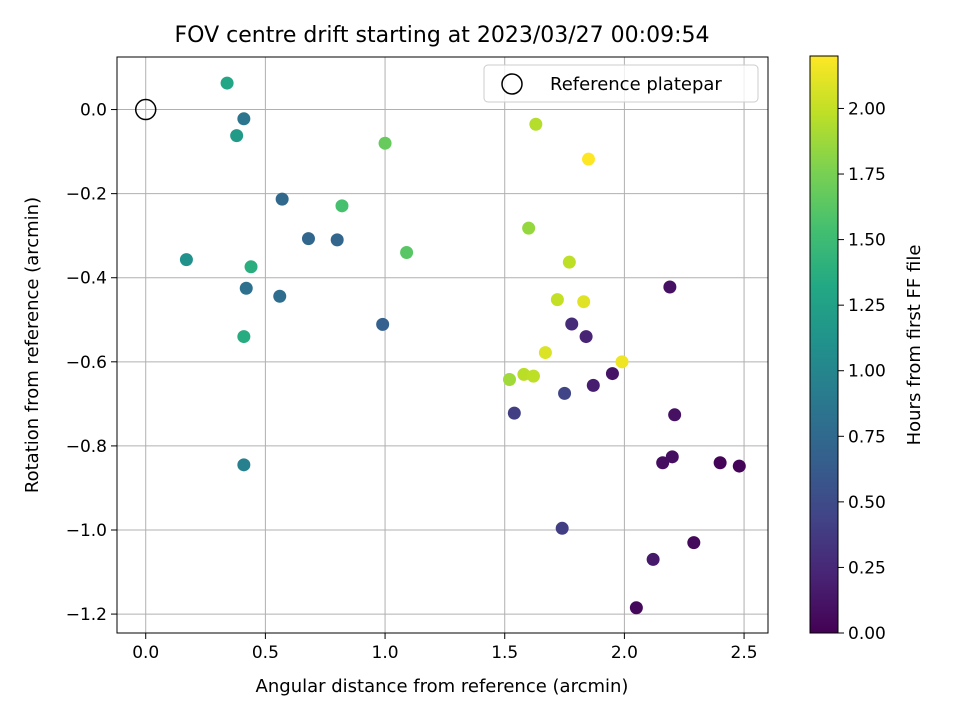 The height and width of the screenshot is (720, 960). What do you see at coordinates (867, 306) in the screenshot?
I see `colorbar-tick-label: 1.25` at bounding box center [867, 306].